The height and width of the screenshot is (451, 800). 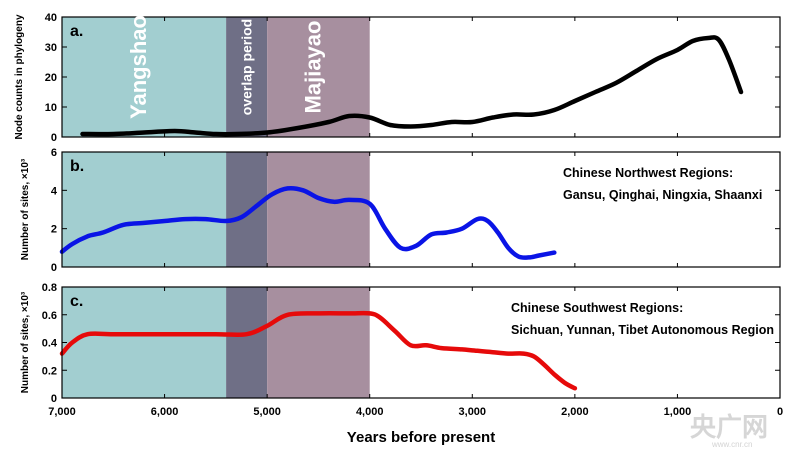 I want to click on period-band-labels: Yangshao overlap period Majiayao, so click(x=225, y=67).